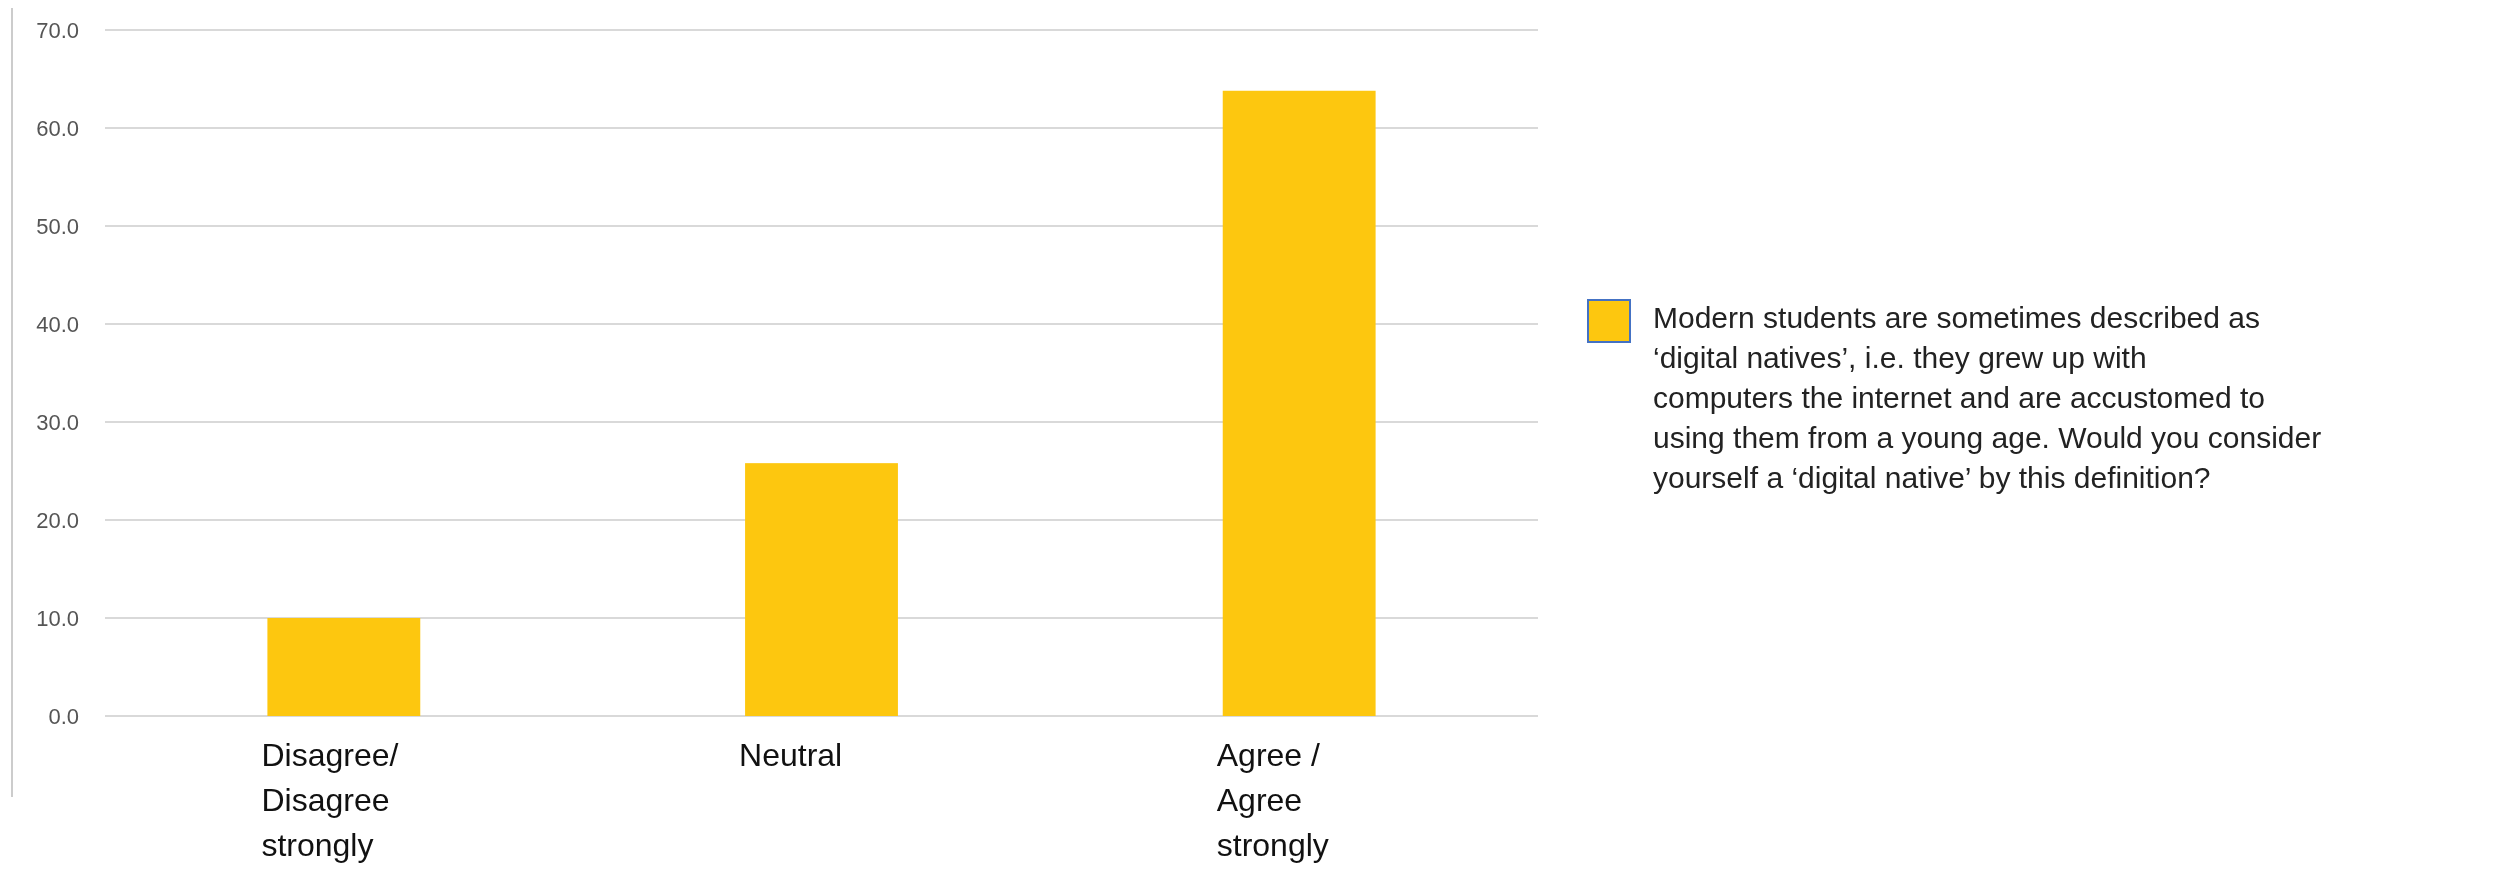 This screenshot has width=2506, height=885. Describe the element at coordinates (330, 800) in the screenshot. I see `x-tick-label: Disagree/ Disagree strongly` at that location.